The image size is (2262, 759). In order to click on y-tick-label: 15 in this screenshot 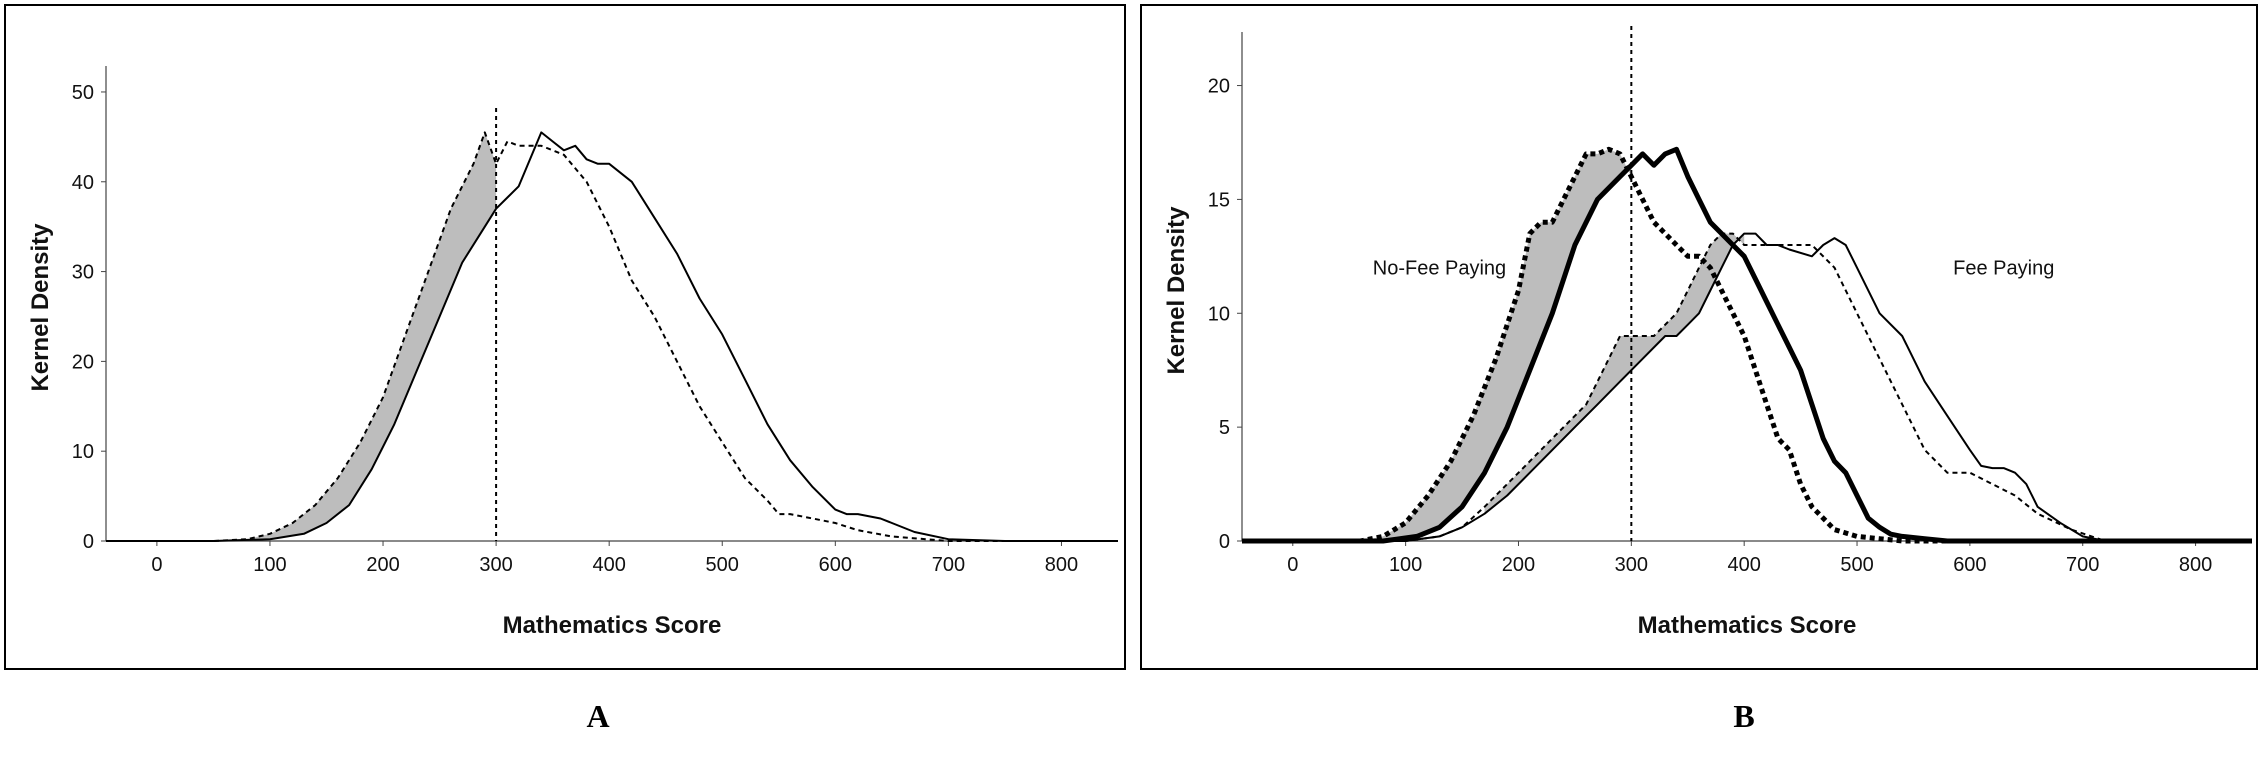, I will do `click(1219, 200)`.